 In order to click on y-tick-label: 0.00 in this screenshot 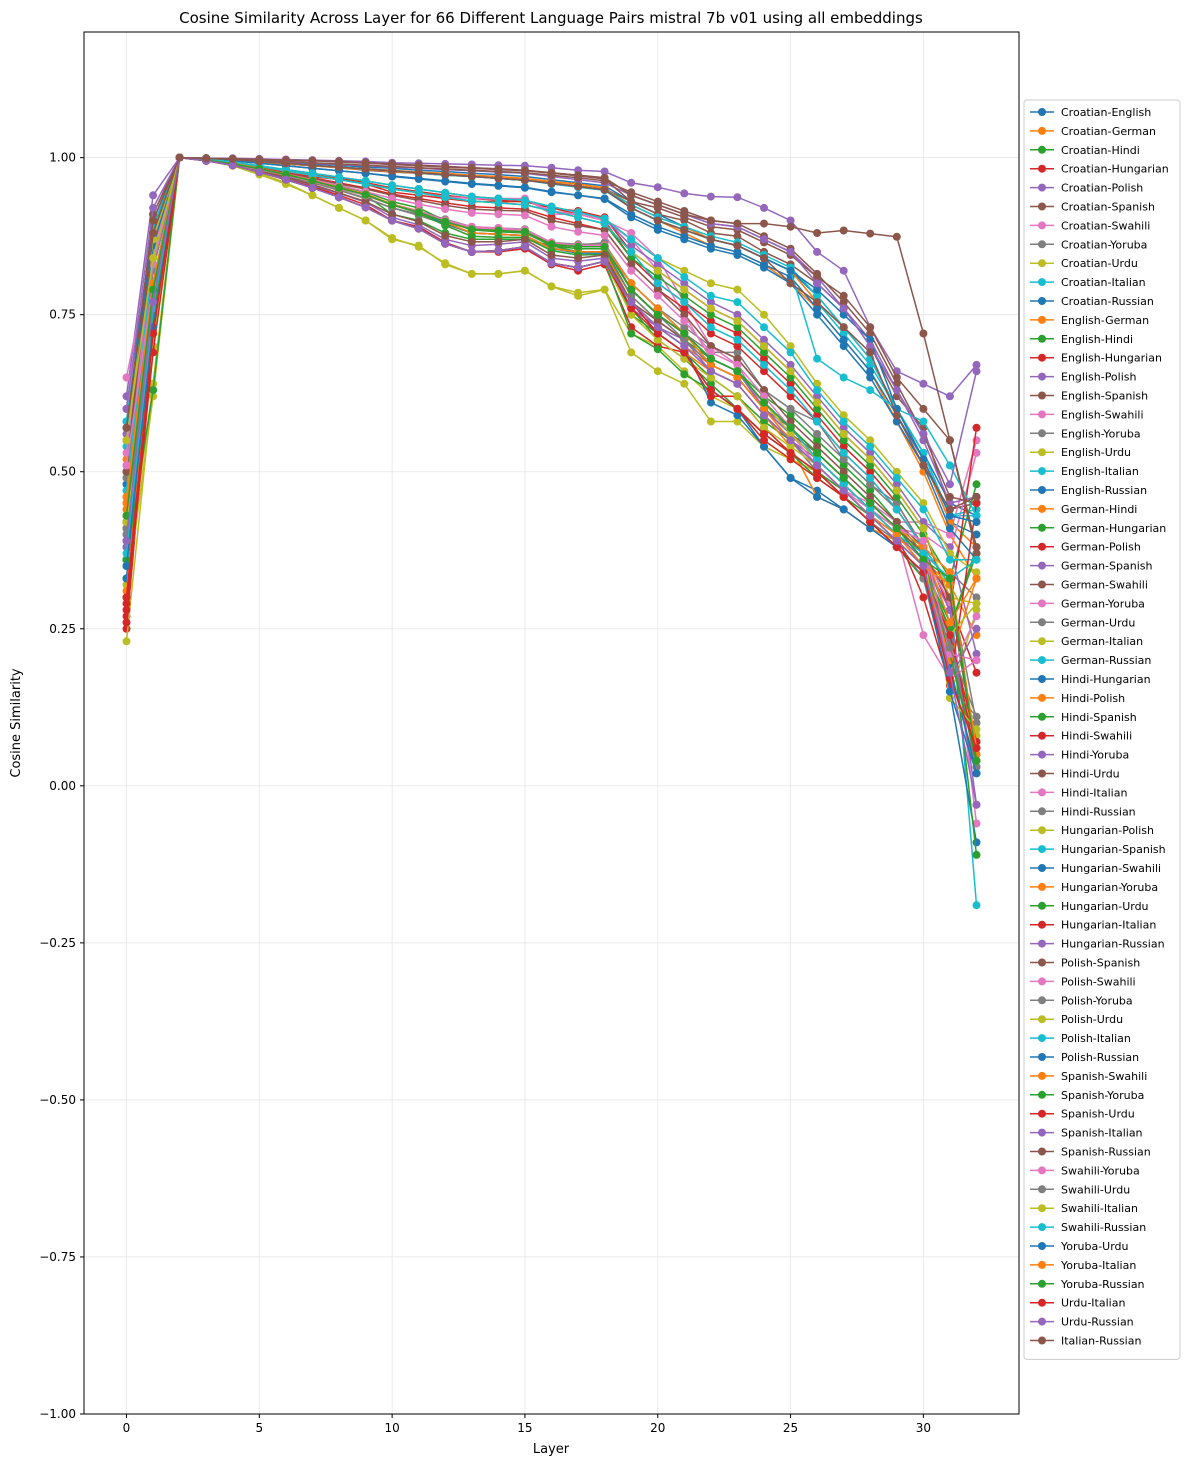, I will do `click(62, 786)`.